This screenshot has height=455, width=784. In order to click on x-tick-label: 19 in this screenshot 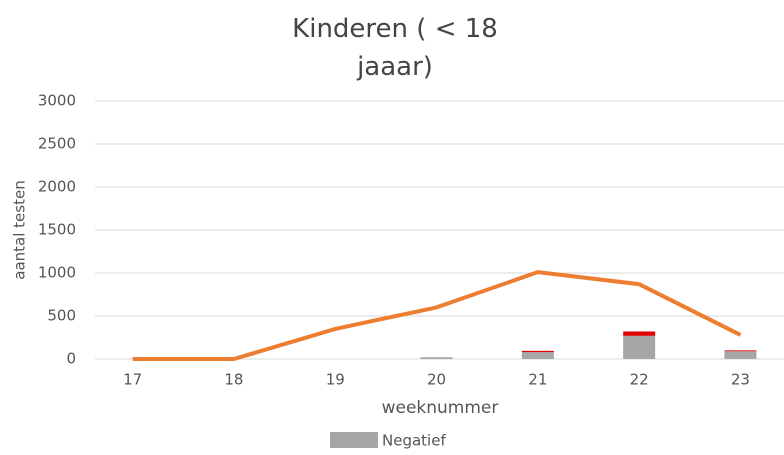, I will do `click(335, 380)`.